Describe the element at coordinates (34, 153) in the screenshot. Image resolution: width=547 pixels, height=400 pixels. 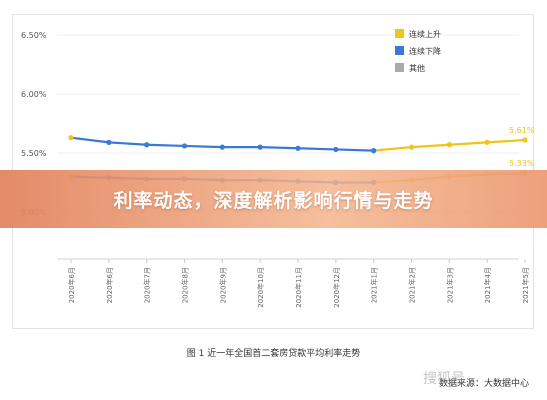
I see `y-tick-label: 5.50%` at that location.